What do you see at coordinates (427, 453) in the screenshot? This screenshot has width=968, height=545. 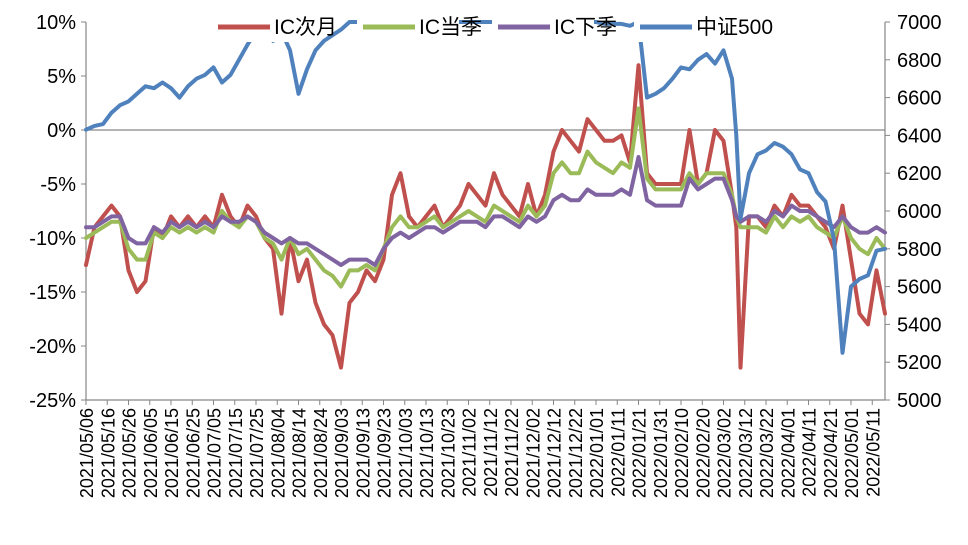 I see `x-tick-label: 2021/10/13` at bounding box center [427, 453].